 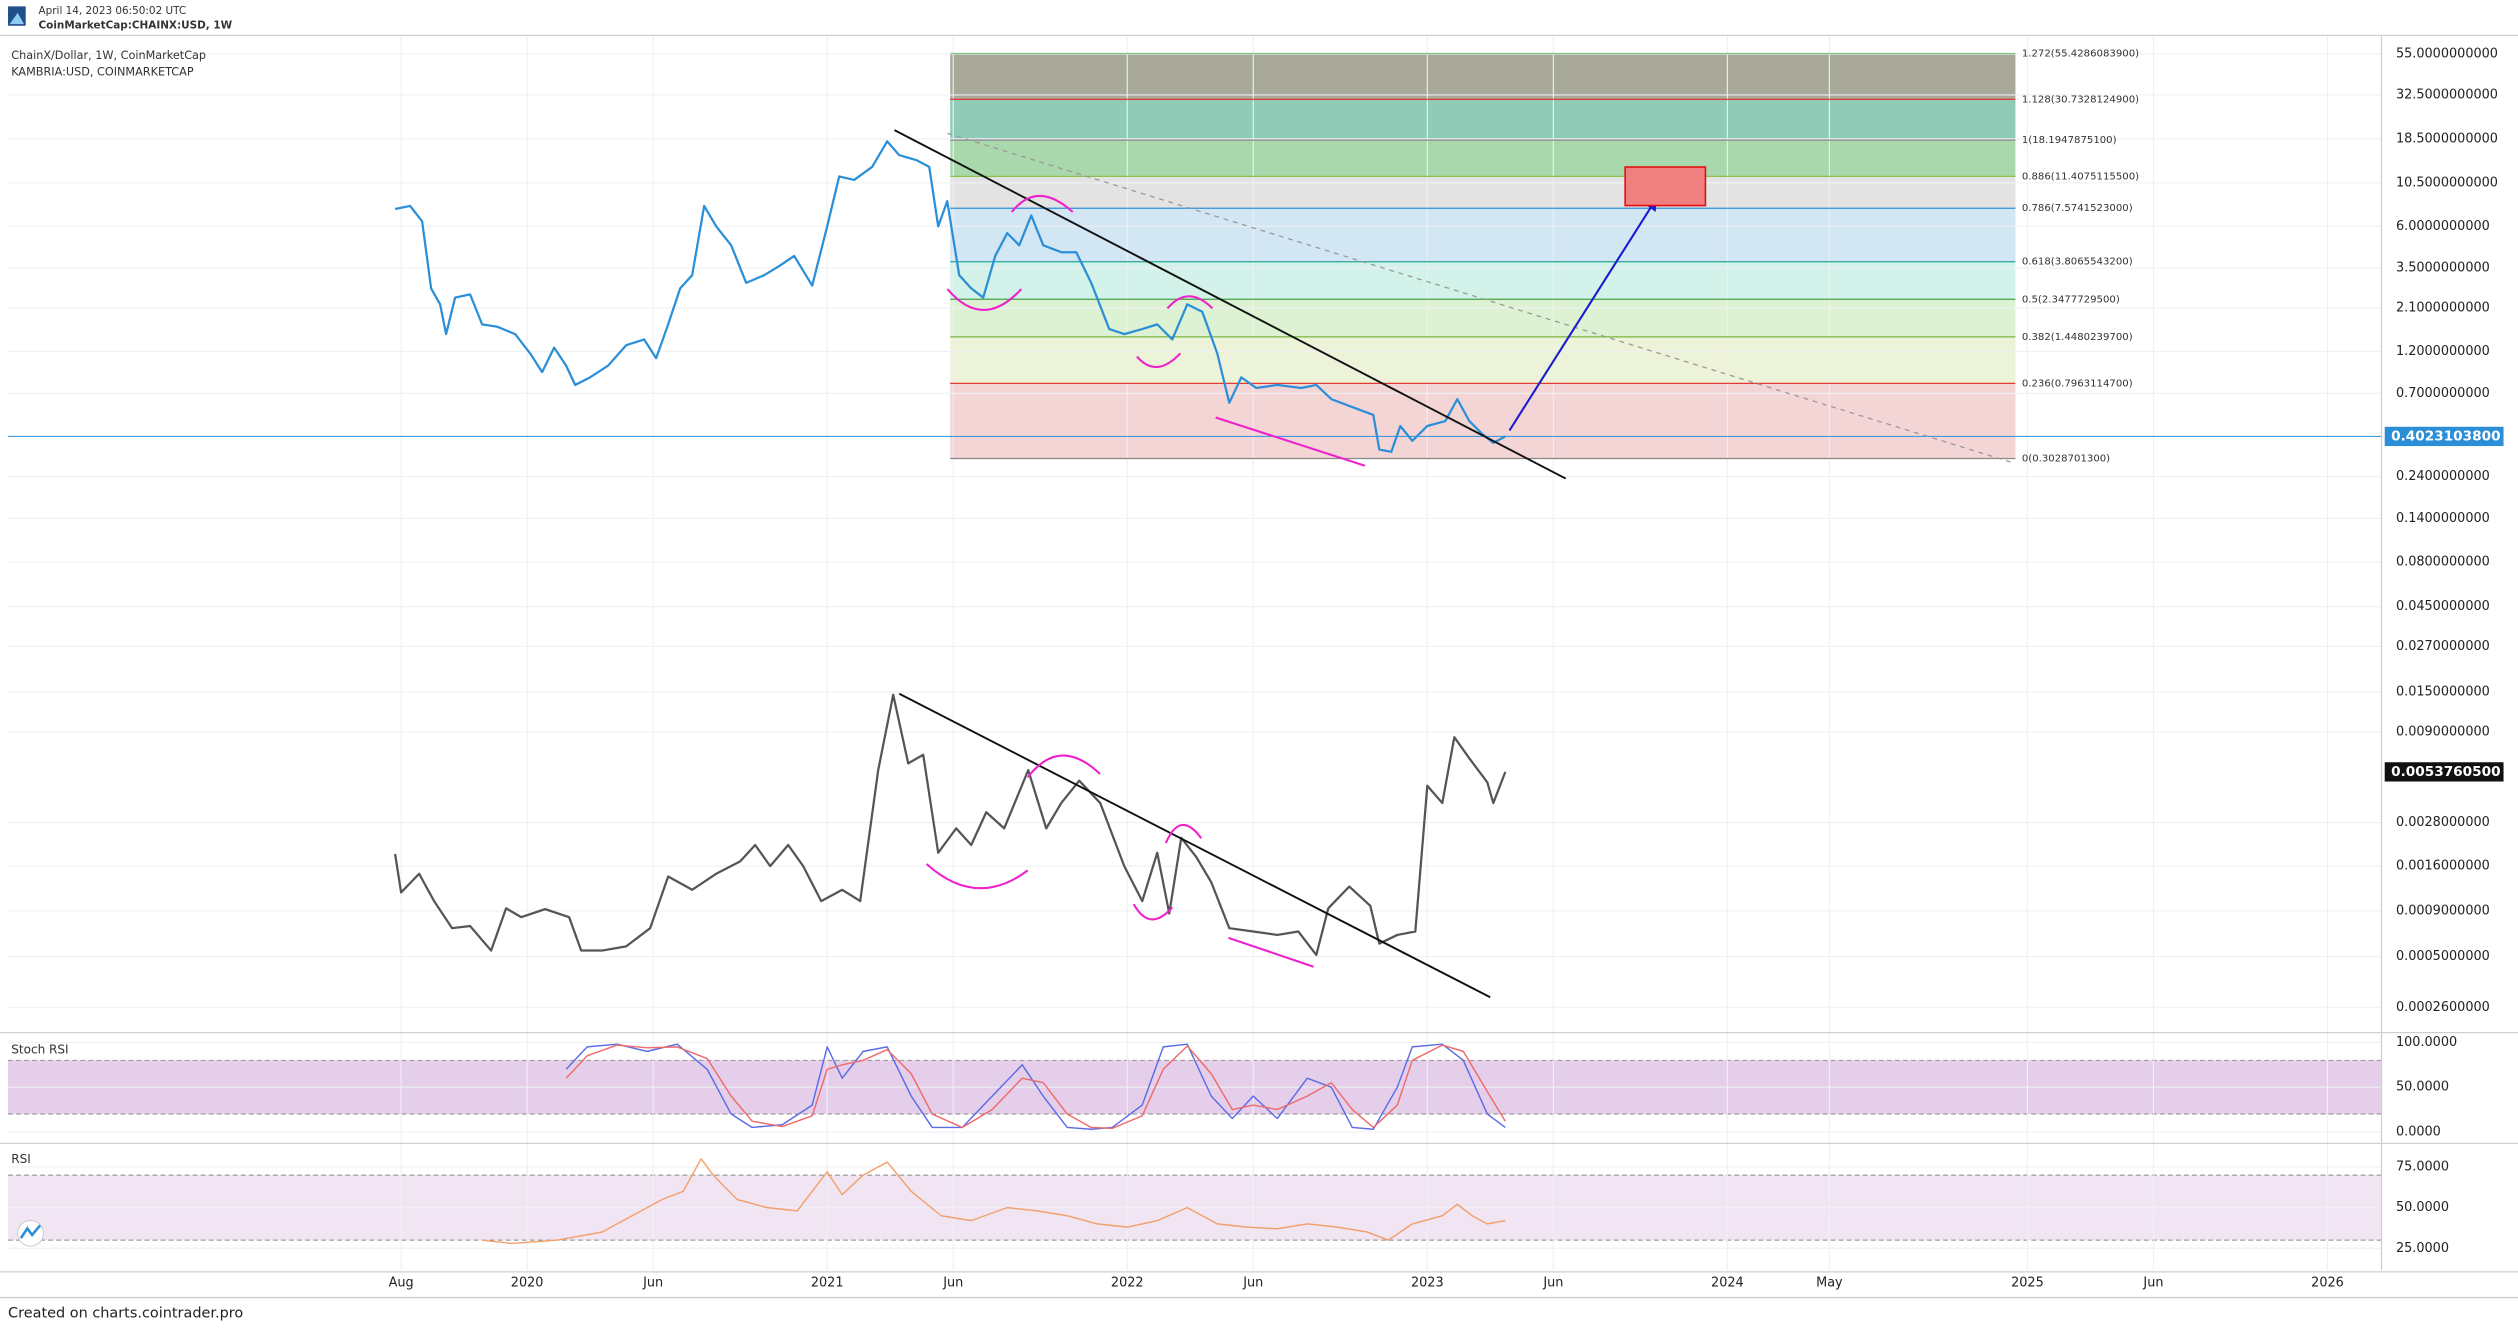 What do you see at coordinates (2443, 561) in the screenshot?
I see `y-tick-label: 0.0800000000` at bounding box center [2443, 561].